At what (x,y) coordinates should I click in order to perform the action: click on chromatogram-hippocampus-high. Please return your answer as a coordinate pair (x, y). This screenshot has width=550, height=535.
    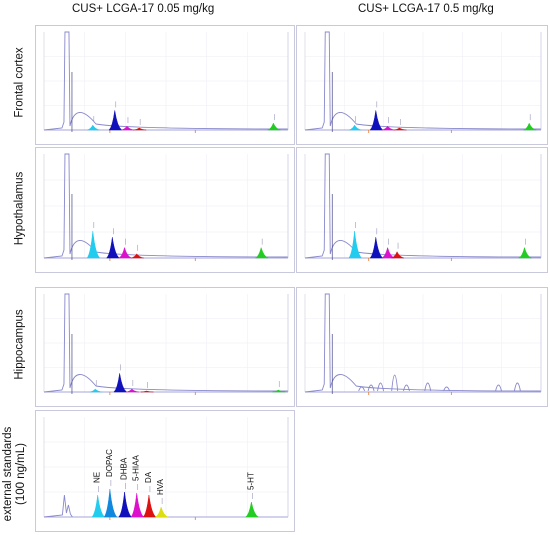
    Looking at the image, I should click on (423, 344).